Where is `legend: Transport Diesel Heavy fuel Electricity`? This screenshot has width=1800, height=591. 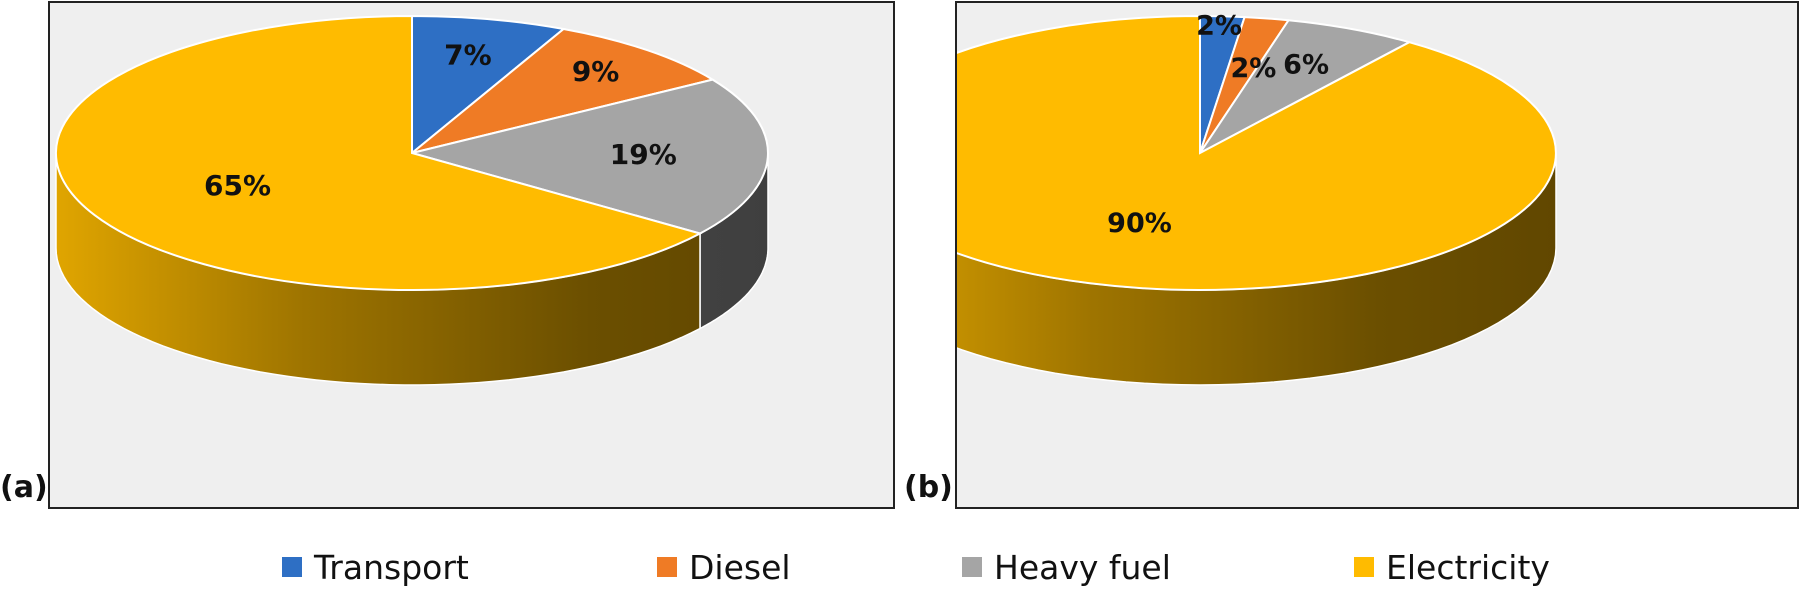
legend: Transport Diesel Heavy fuel Electricity is located at coordinates (900, 567).